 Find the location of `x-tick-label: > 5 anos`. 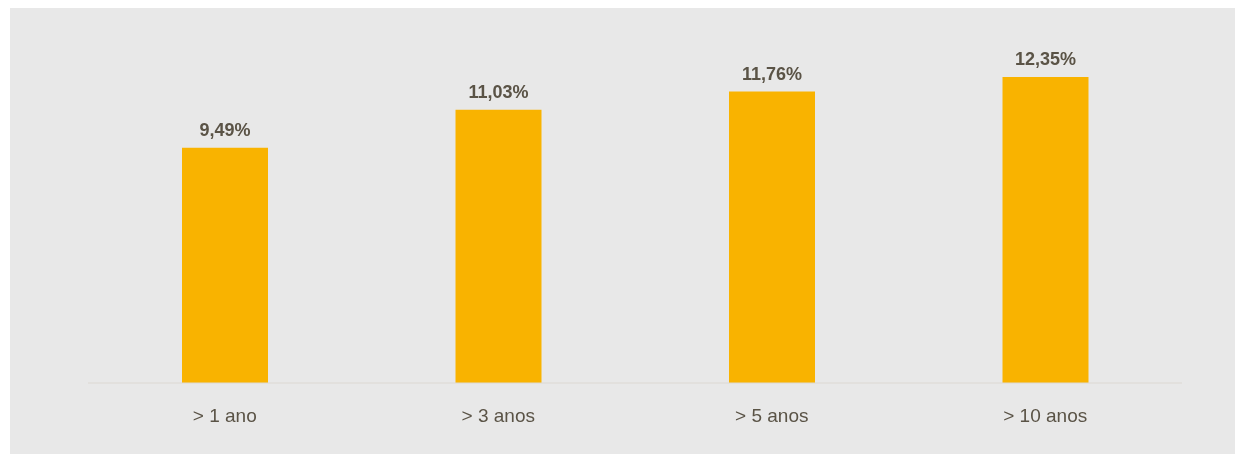

x-tick-label: > 5 anos is located at coordinates (772, 416).